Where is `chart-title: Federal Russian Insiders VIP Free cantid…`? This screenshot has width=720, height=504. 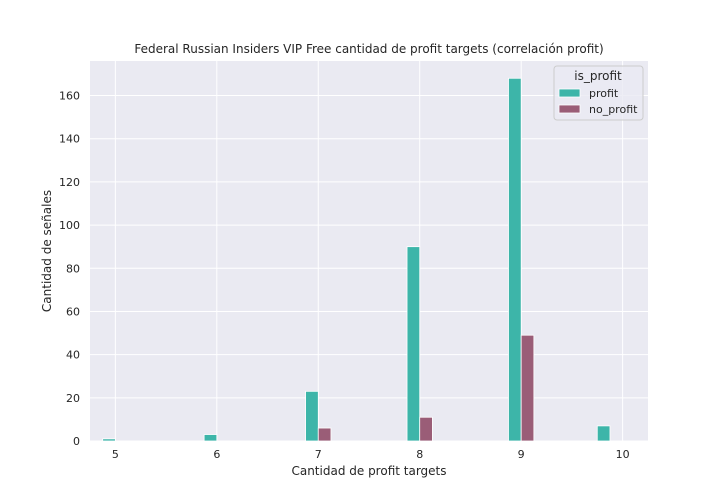 chart-title: Federal Russian Insiders VIP Free cantid… is located at coordinates (368, 49).